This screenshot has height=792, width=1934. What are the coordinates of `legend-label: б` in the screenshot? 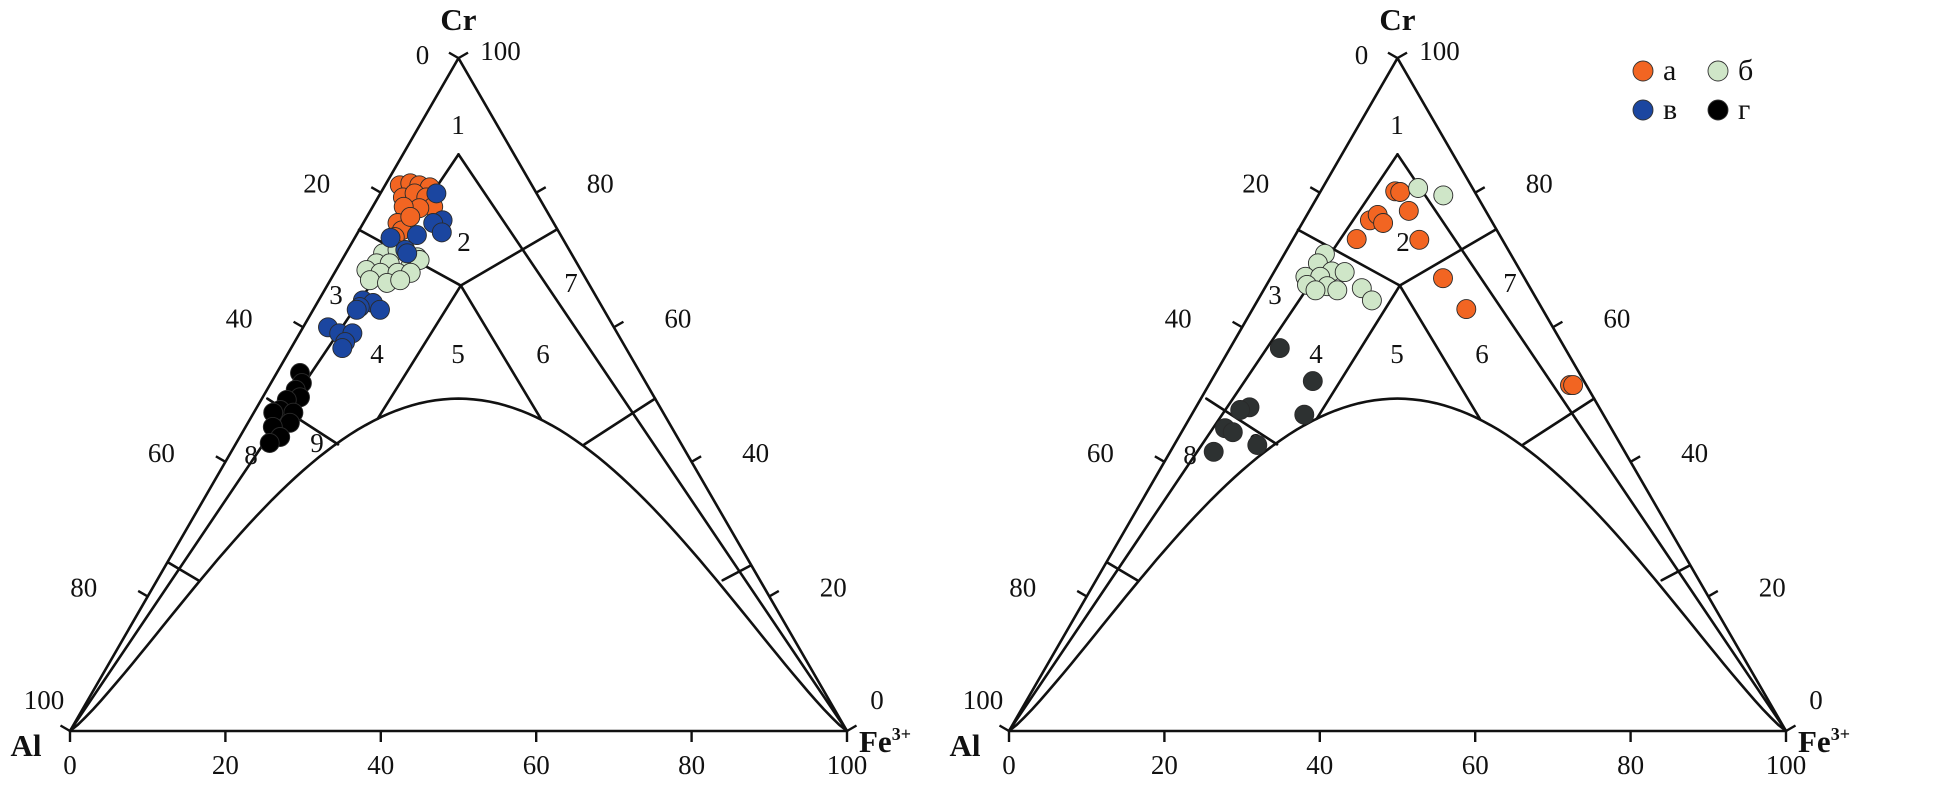 It's located at (1745, 70).